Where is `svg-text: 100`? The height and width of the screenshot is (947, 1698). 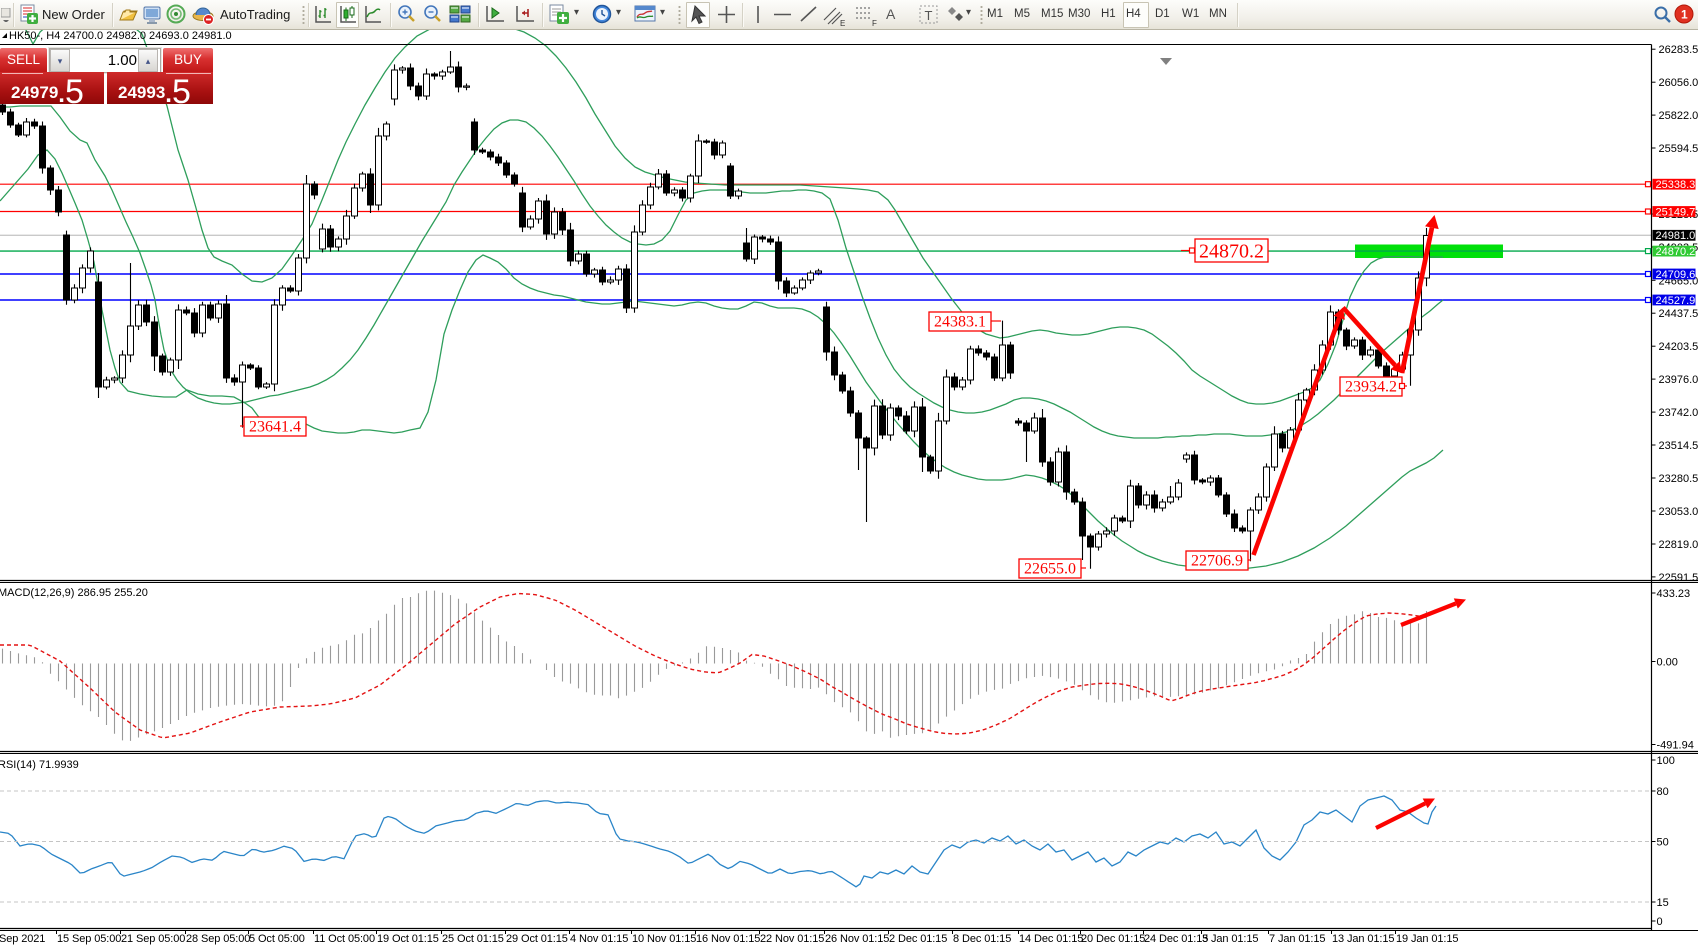
svg-text: 100 is located at coordinates (1666, 761).